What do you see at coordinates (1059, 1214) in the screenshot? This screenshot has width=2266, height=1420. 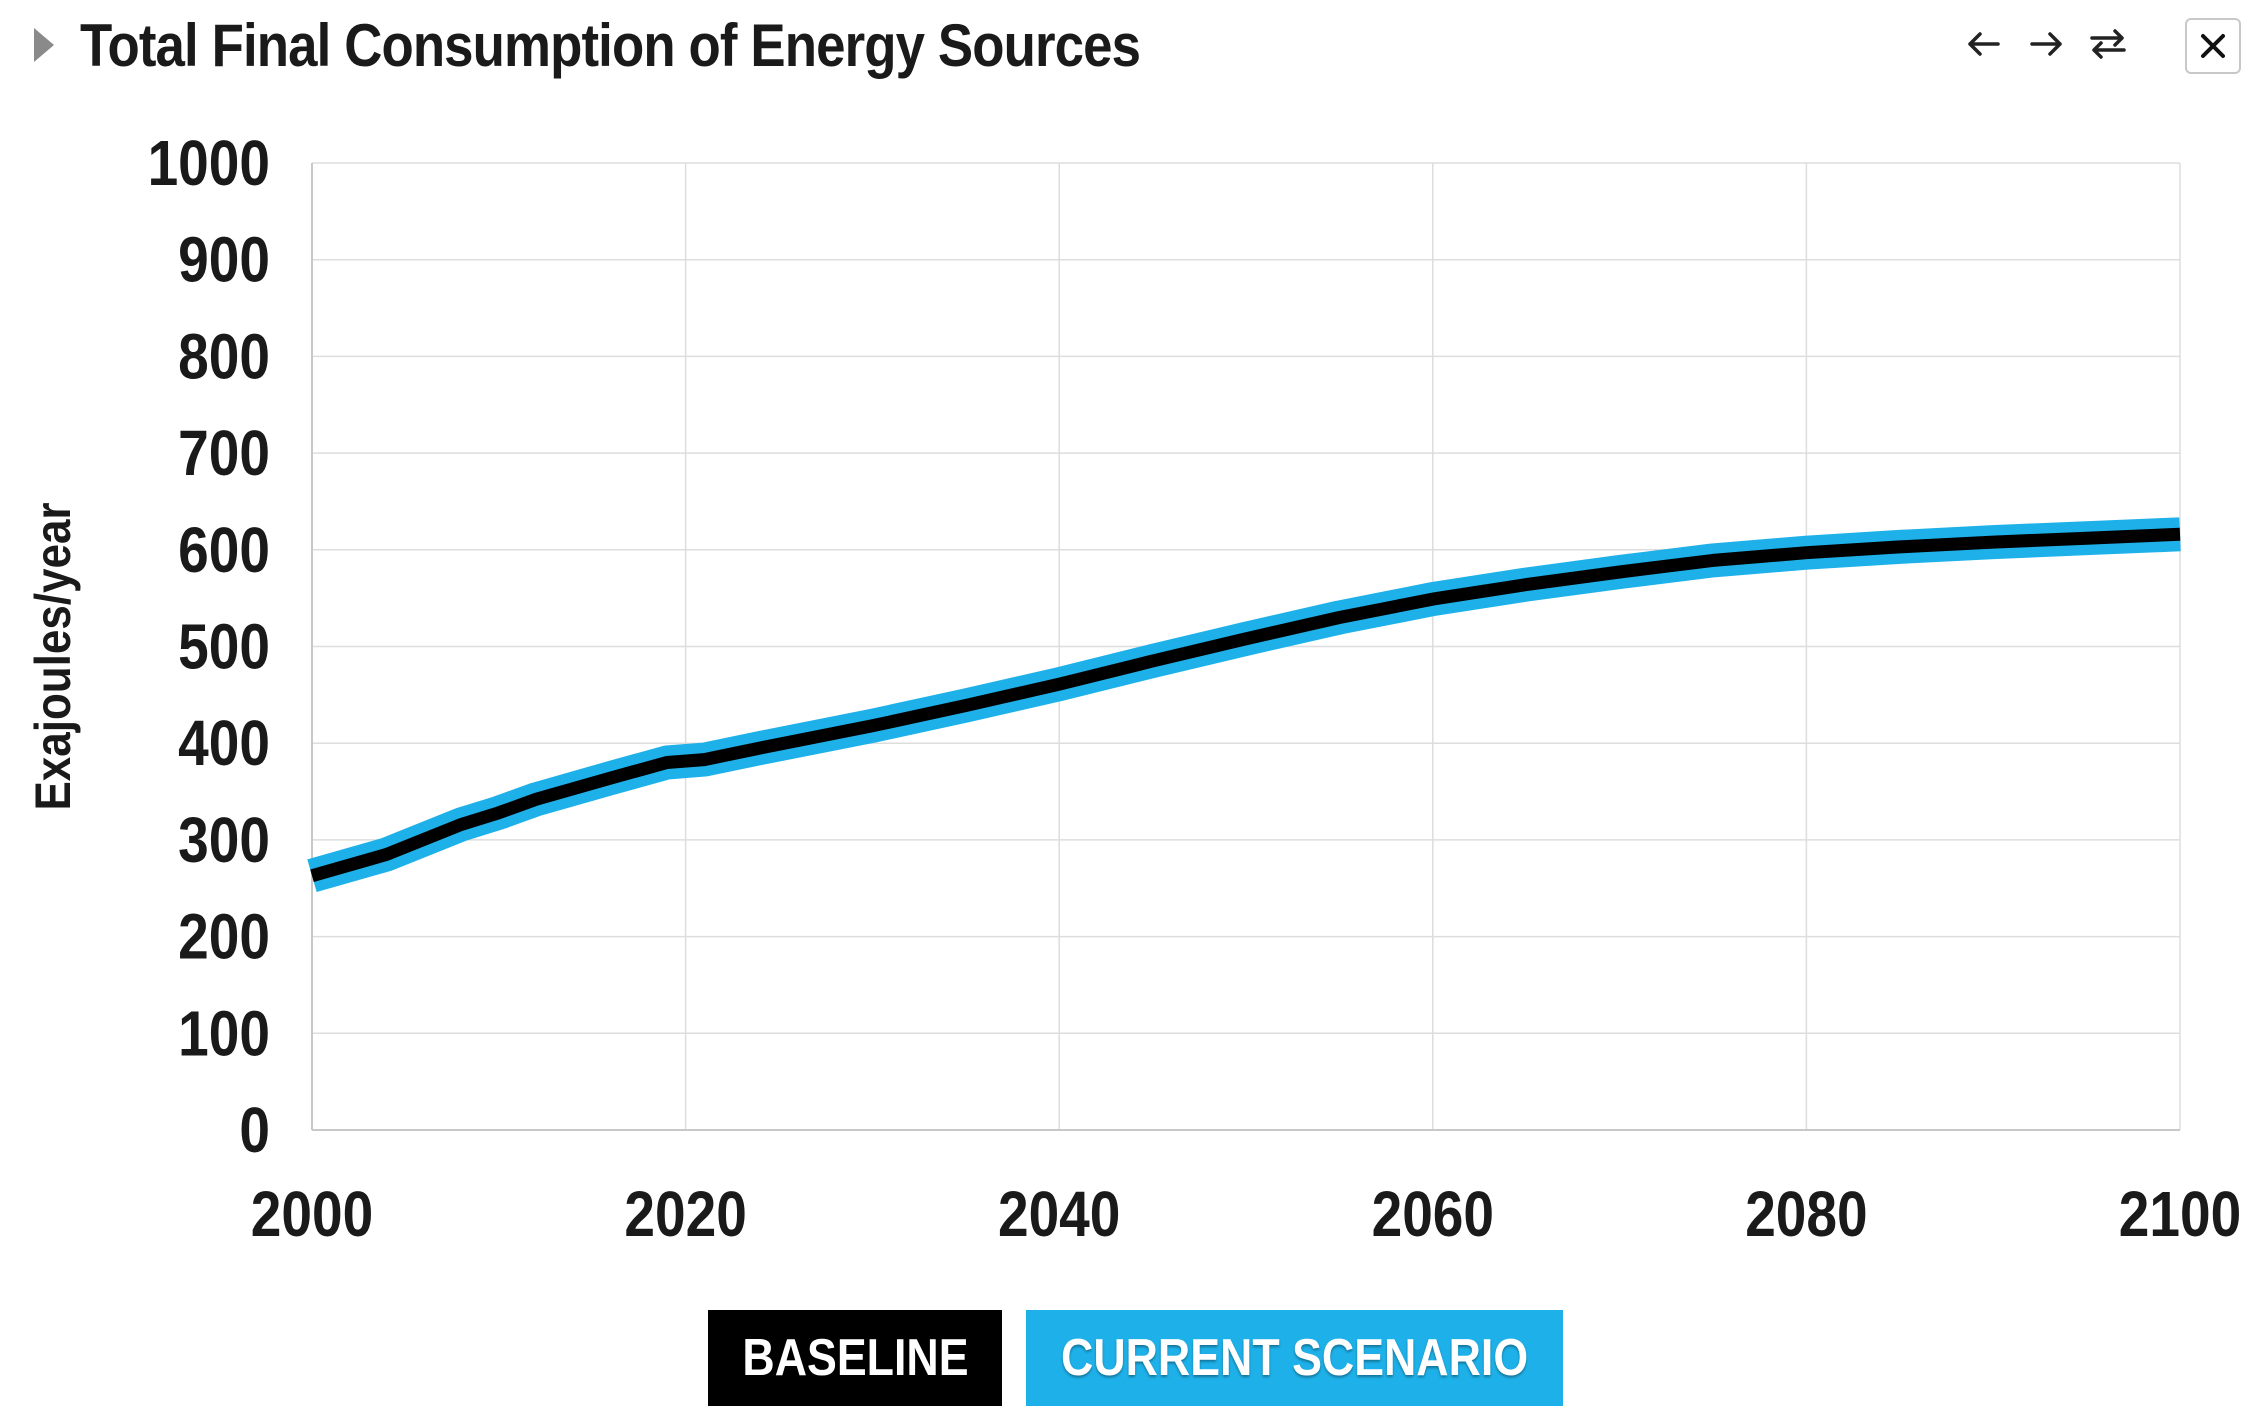 I see `x-tick-label: 2040` at bounding box center [1059, 1214].